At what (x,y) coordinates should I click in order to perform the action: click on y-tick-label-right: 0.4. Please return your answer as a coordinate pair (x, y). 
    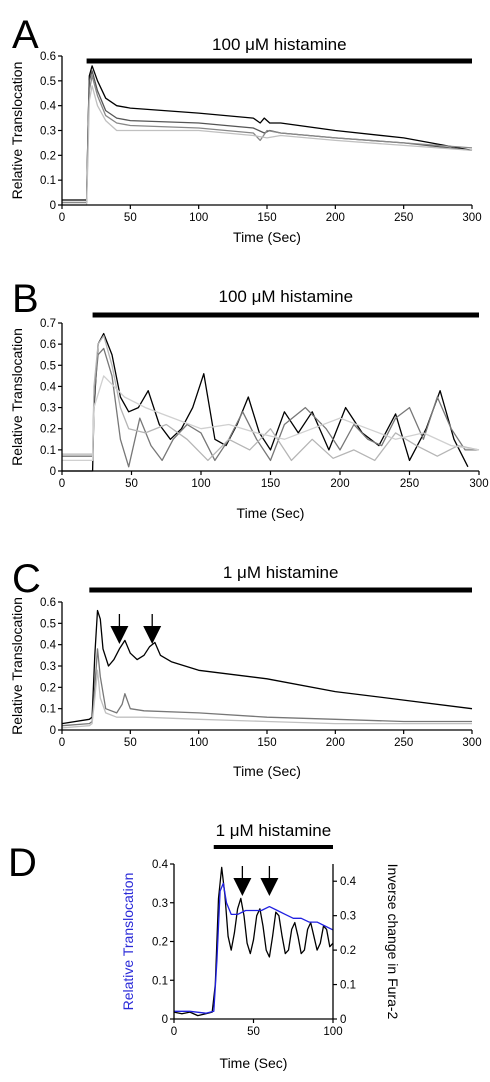
    Looking at the image, I should click on (348, 882).